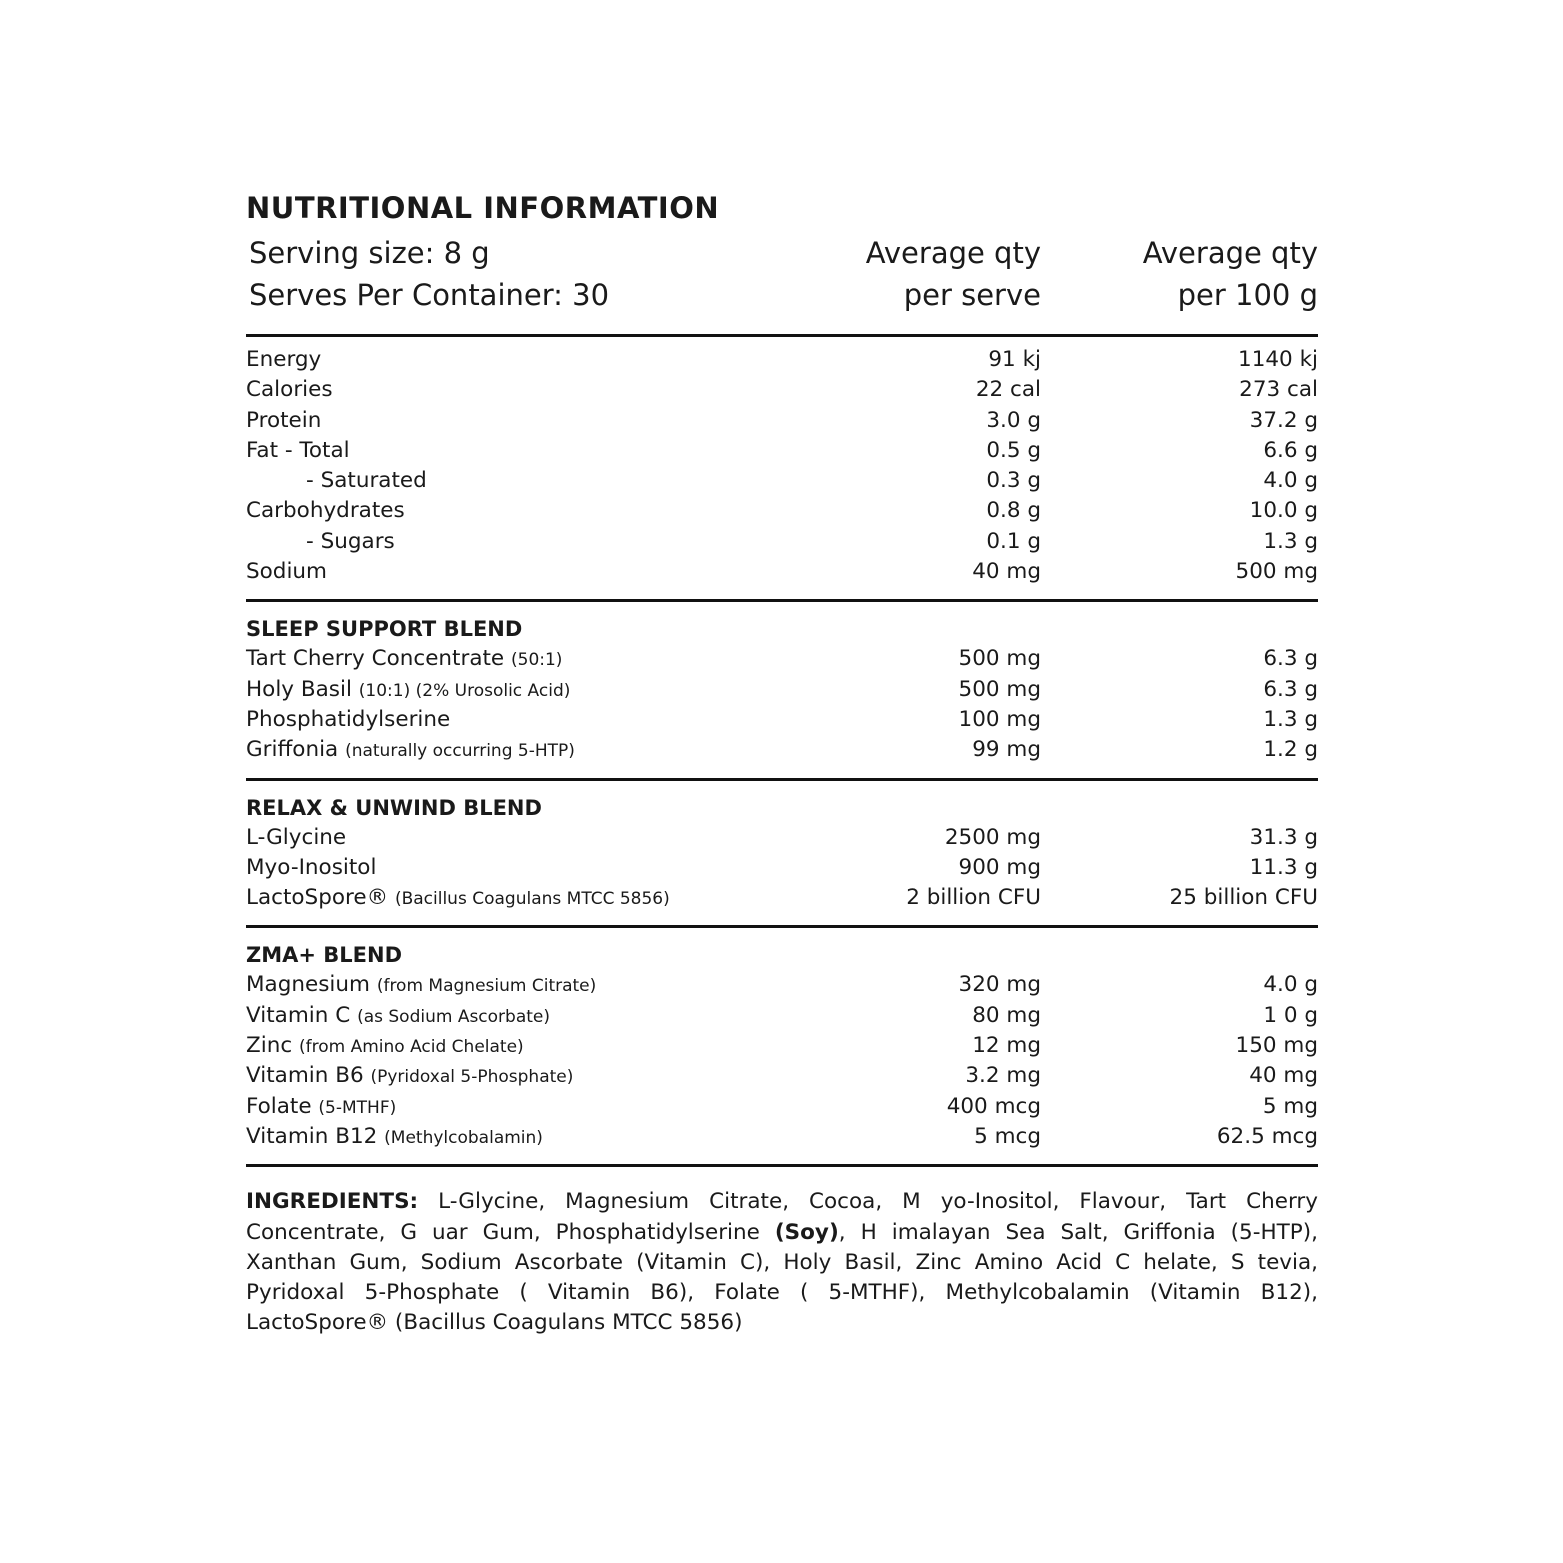 This screenshot has height=1563, width=1563. Describe the element at coordinates (1013, 481) in the screenshot. I see `per-serve-value: 0.3 g` at that location.